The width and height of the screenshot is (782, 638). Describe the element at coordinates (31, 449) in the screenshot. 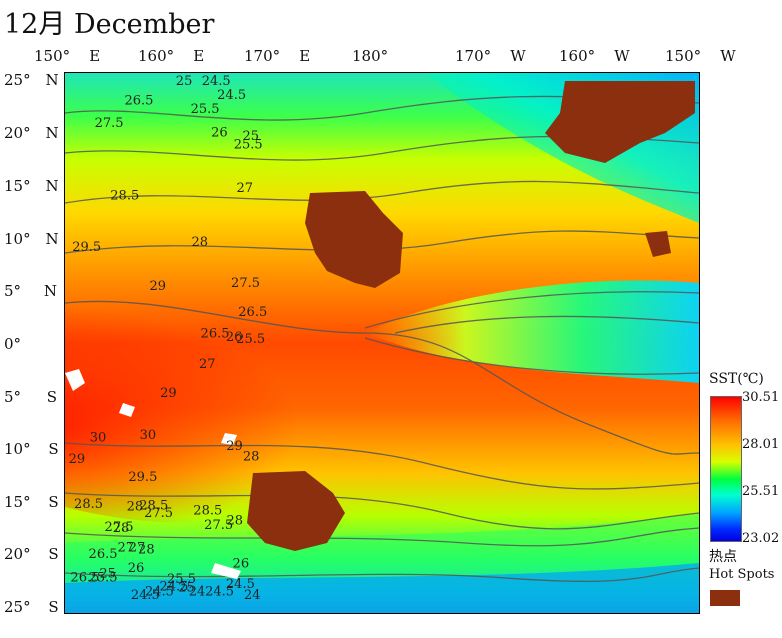

I see `lat-label: 10° S` at that location.